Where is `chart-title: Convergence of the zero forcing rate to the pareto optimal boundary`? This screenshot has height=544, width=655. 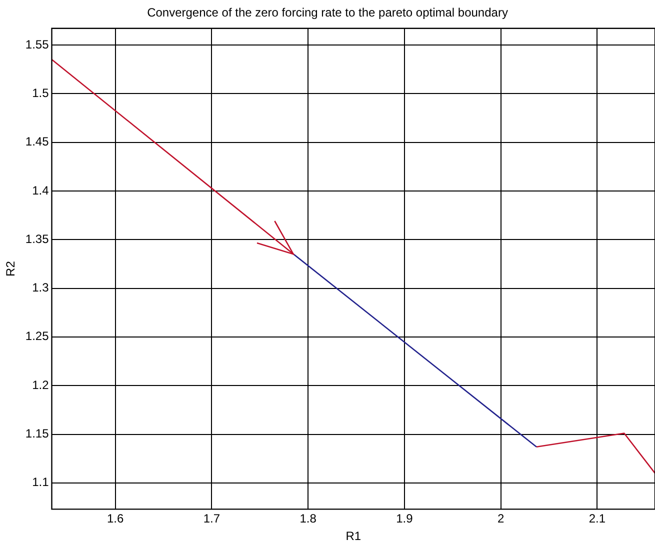
chart-title: Convergence of the zero forcing rate to the pareto optimal boundary is located at coordinates (327, 13).